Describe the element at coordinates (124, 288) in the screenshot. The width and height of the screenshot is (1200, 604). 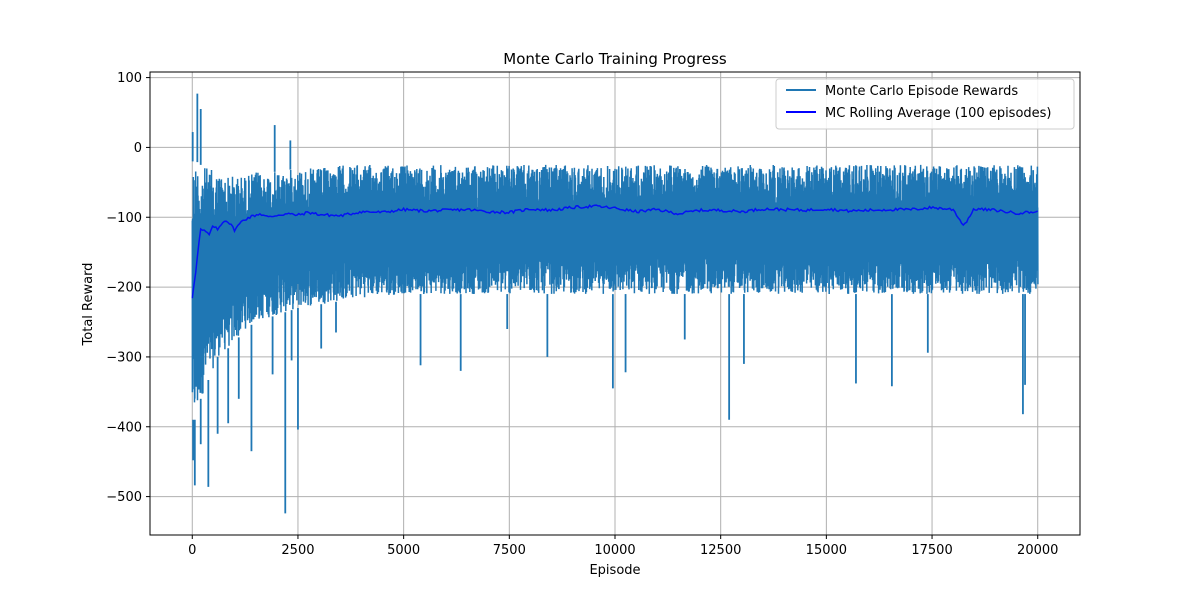
I see `y-tick-label: −200` at that location.